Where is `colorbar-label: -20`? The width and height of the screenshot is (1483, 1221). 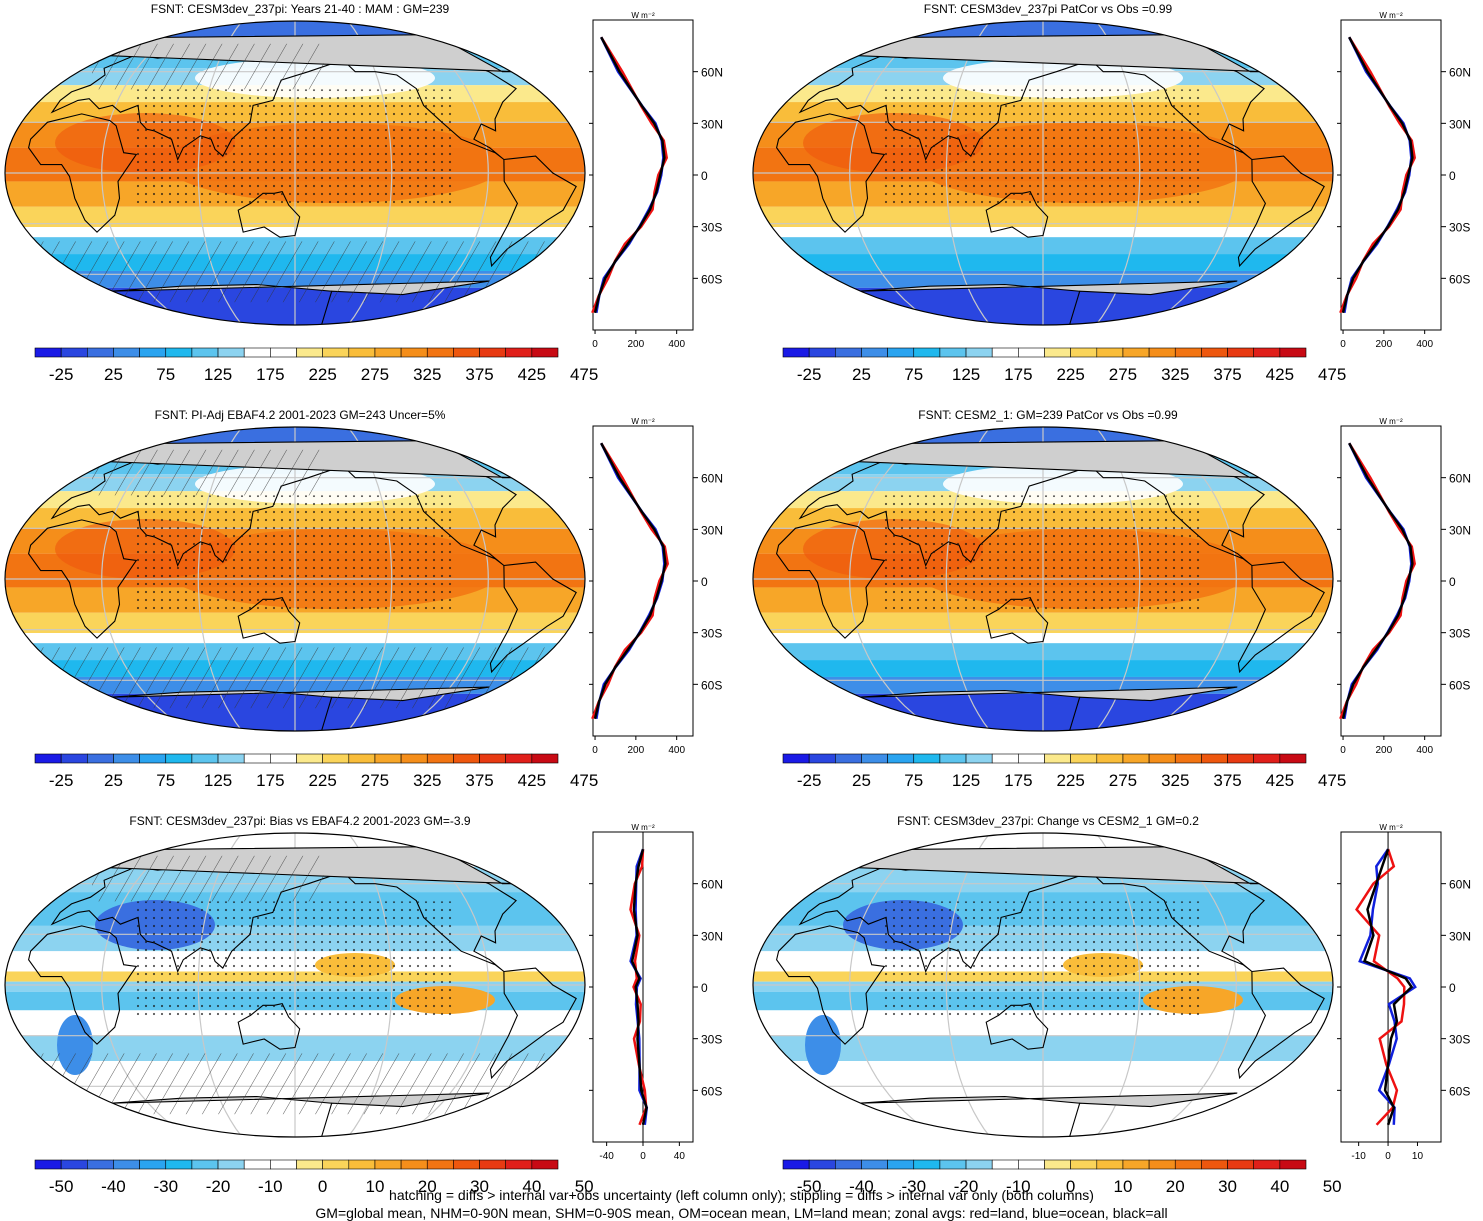
colorbar-label: -20 is located at coordinates (966, 1186).